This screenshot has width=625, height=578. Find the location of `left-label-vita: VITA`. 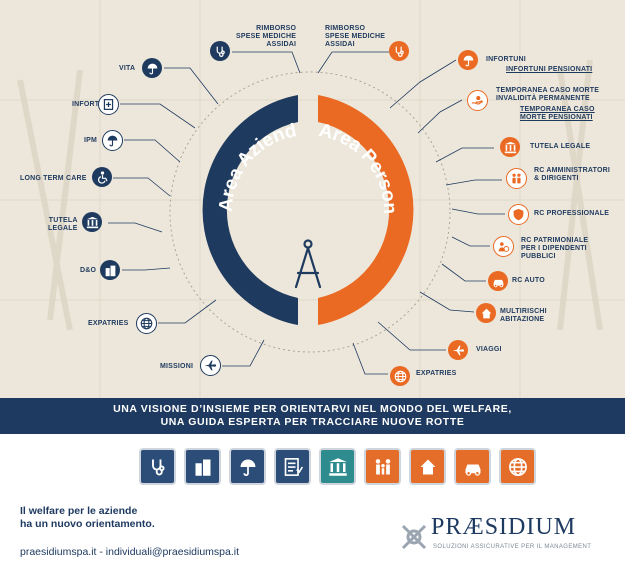

left-label-vita: VITA is located at coordinates (127, 68).